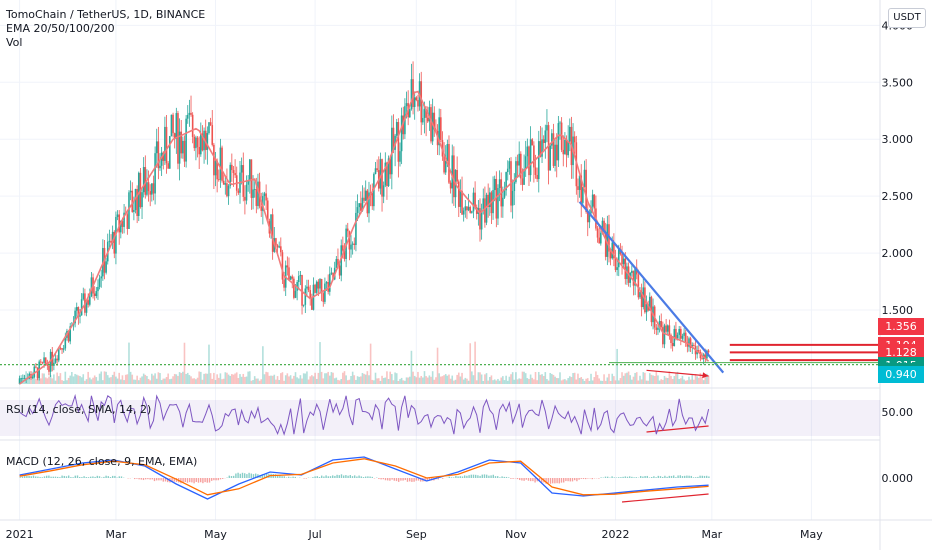 The width and height of the screenshot is (932, 550). I want to click on price-tag: 1.356, so click(901, 327).